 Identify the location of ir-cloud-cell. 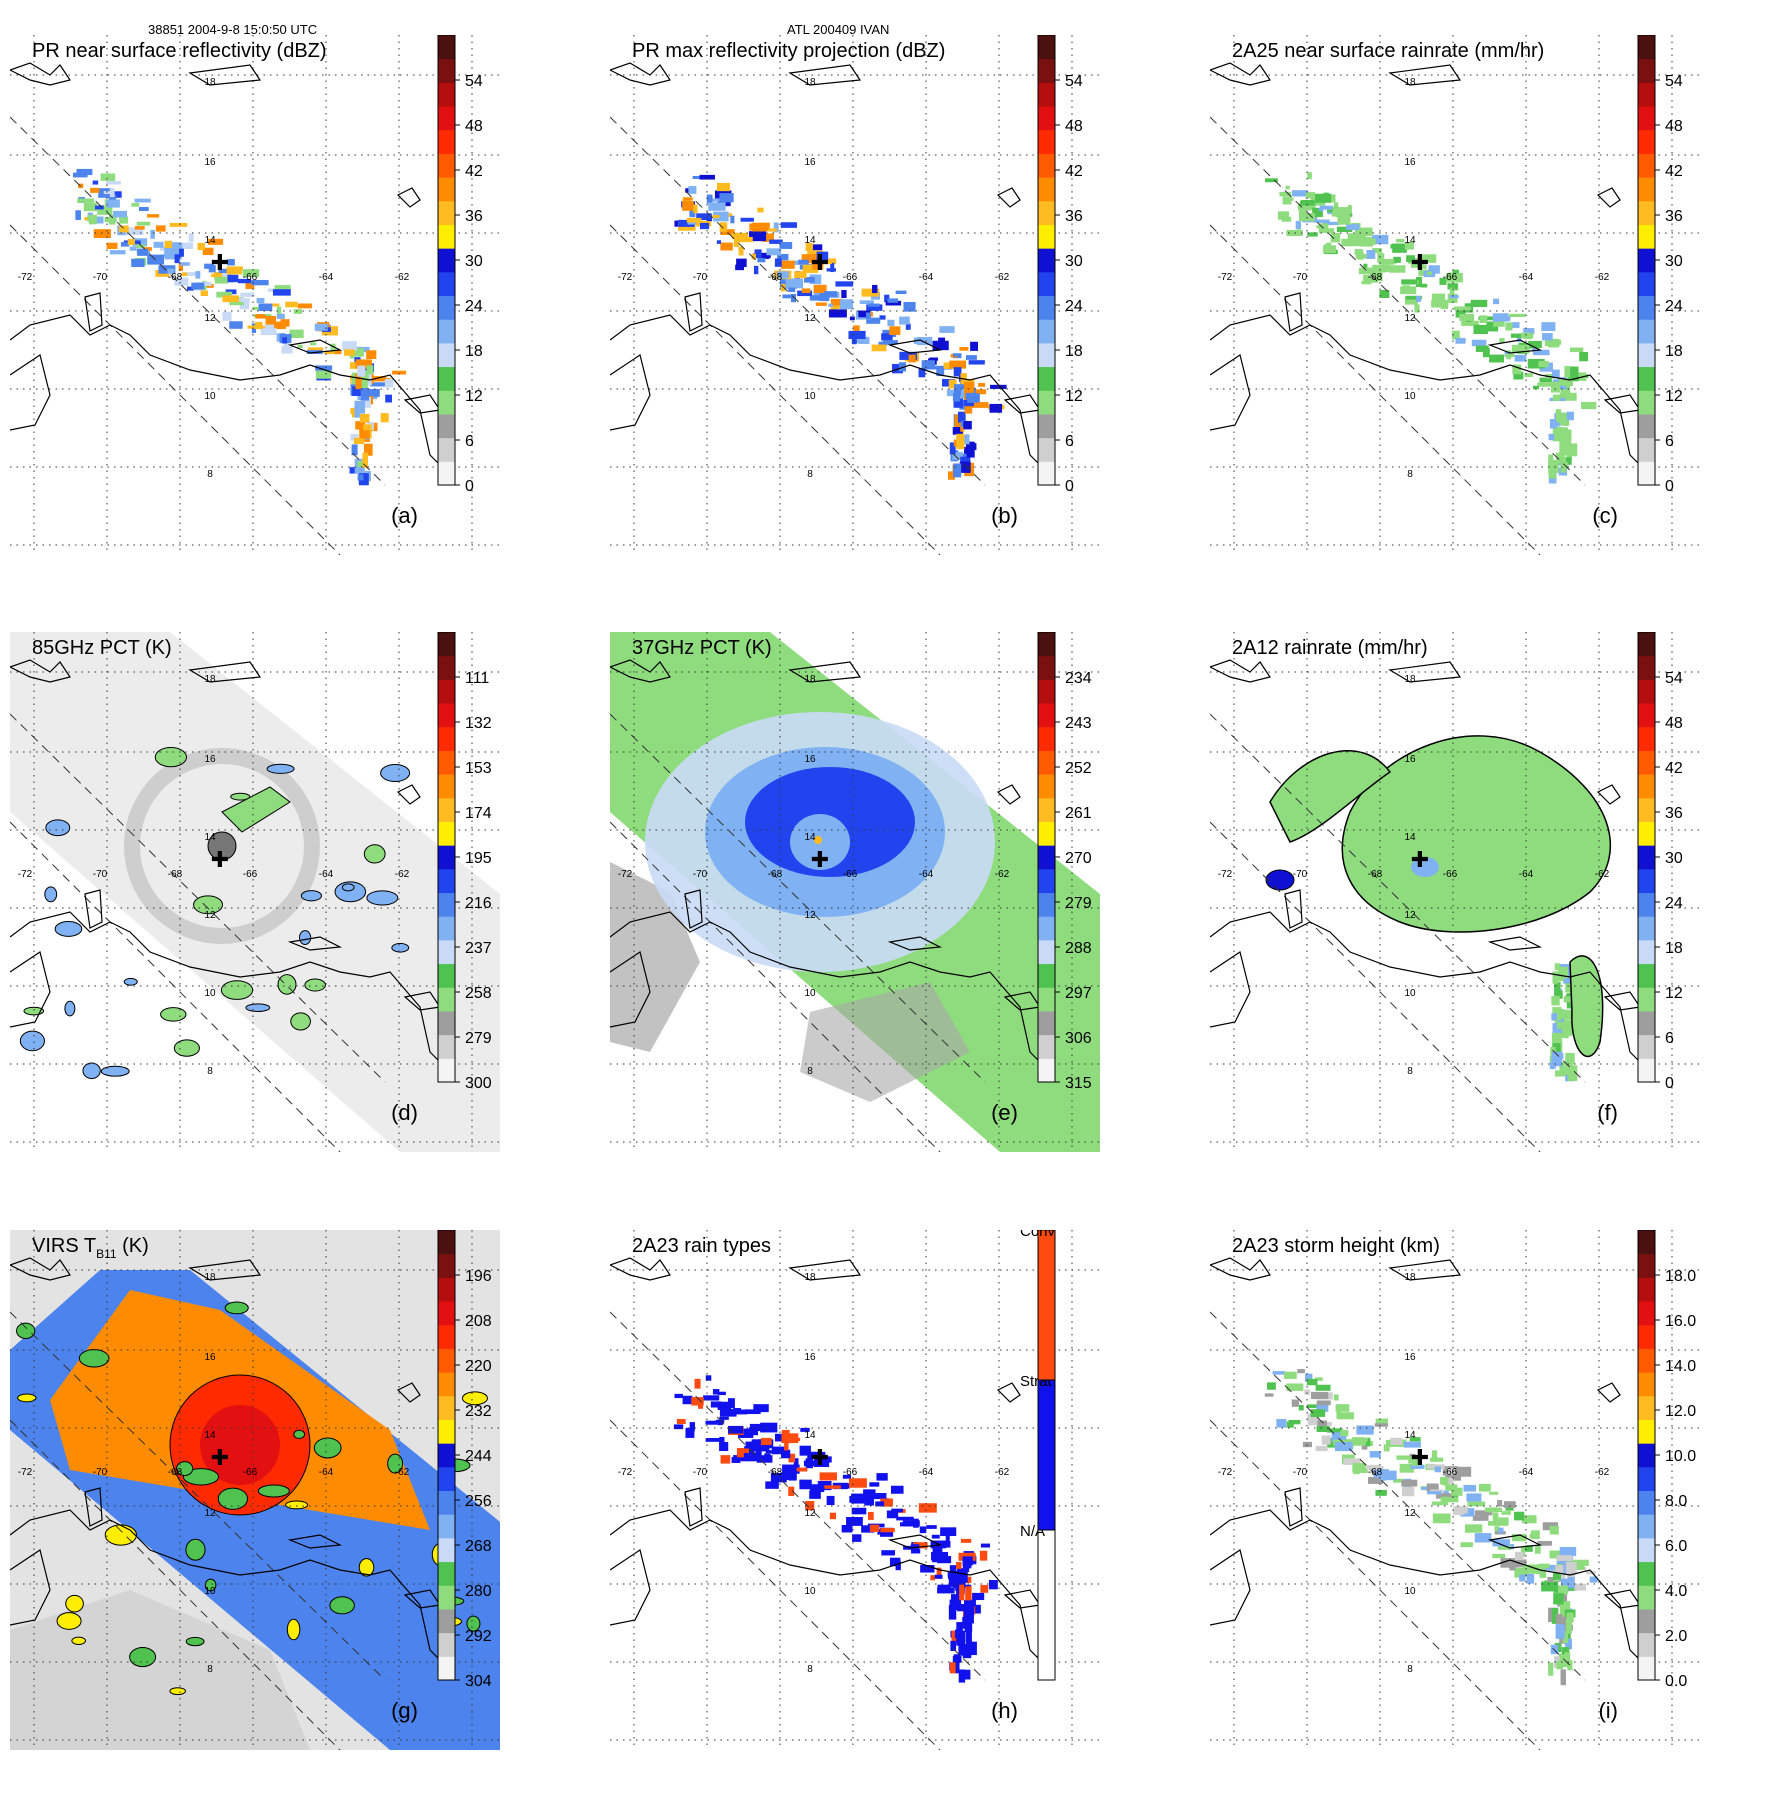
(26, 1330).